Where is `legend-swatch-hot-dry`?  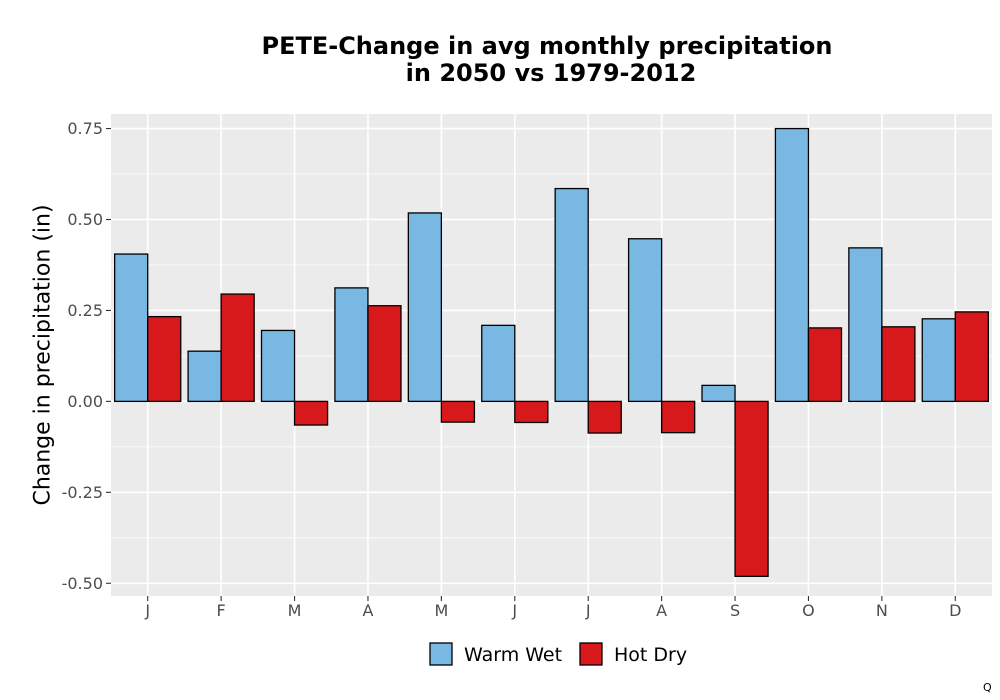 legend-swatch-hot-dry is located at coordinates (591, 654).